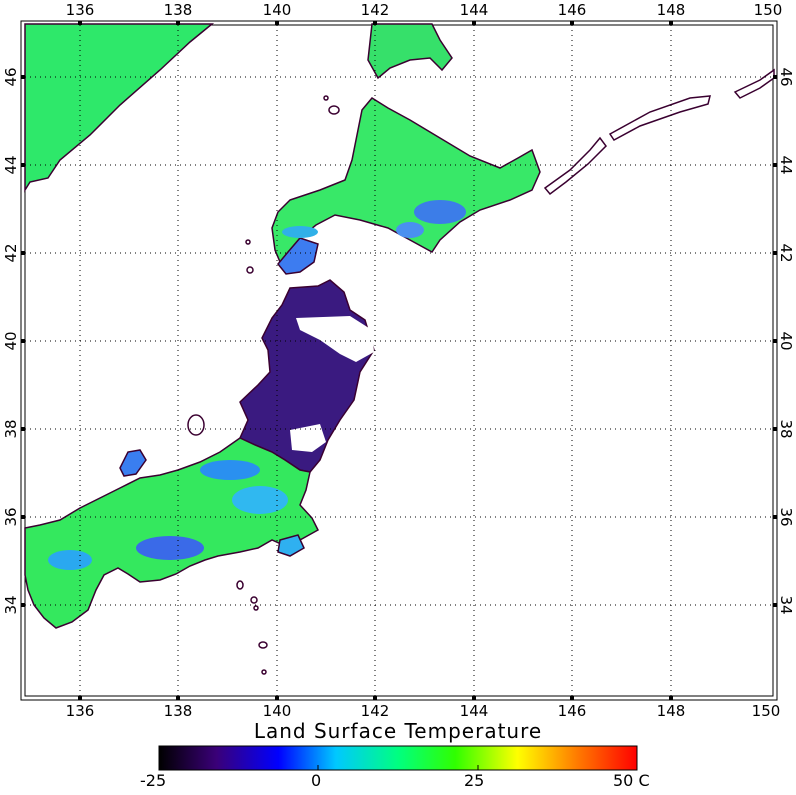  What do you see at coordinates (263, 385) in the screenshot?
I see `islands` at bounding box center [263, 385].